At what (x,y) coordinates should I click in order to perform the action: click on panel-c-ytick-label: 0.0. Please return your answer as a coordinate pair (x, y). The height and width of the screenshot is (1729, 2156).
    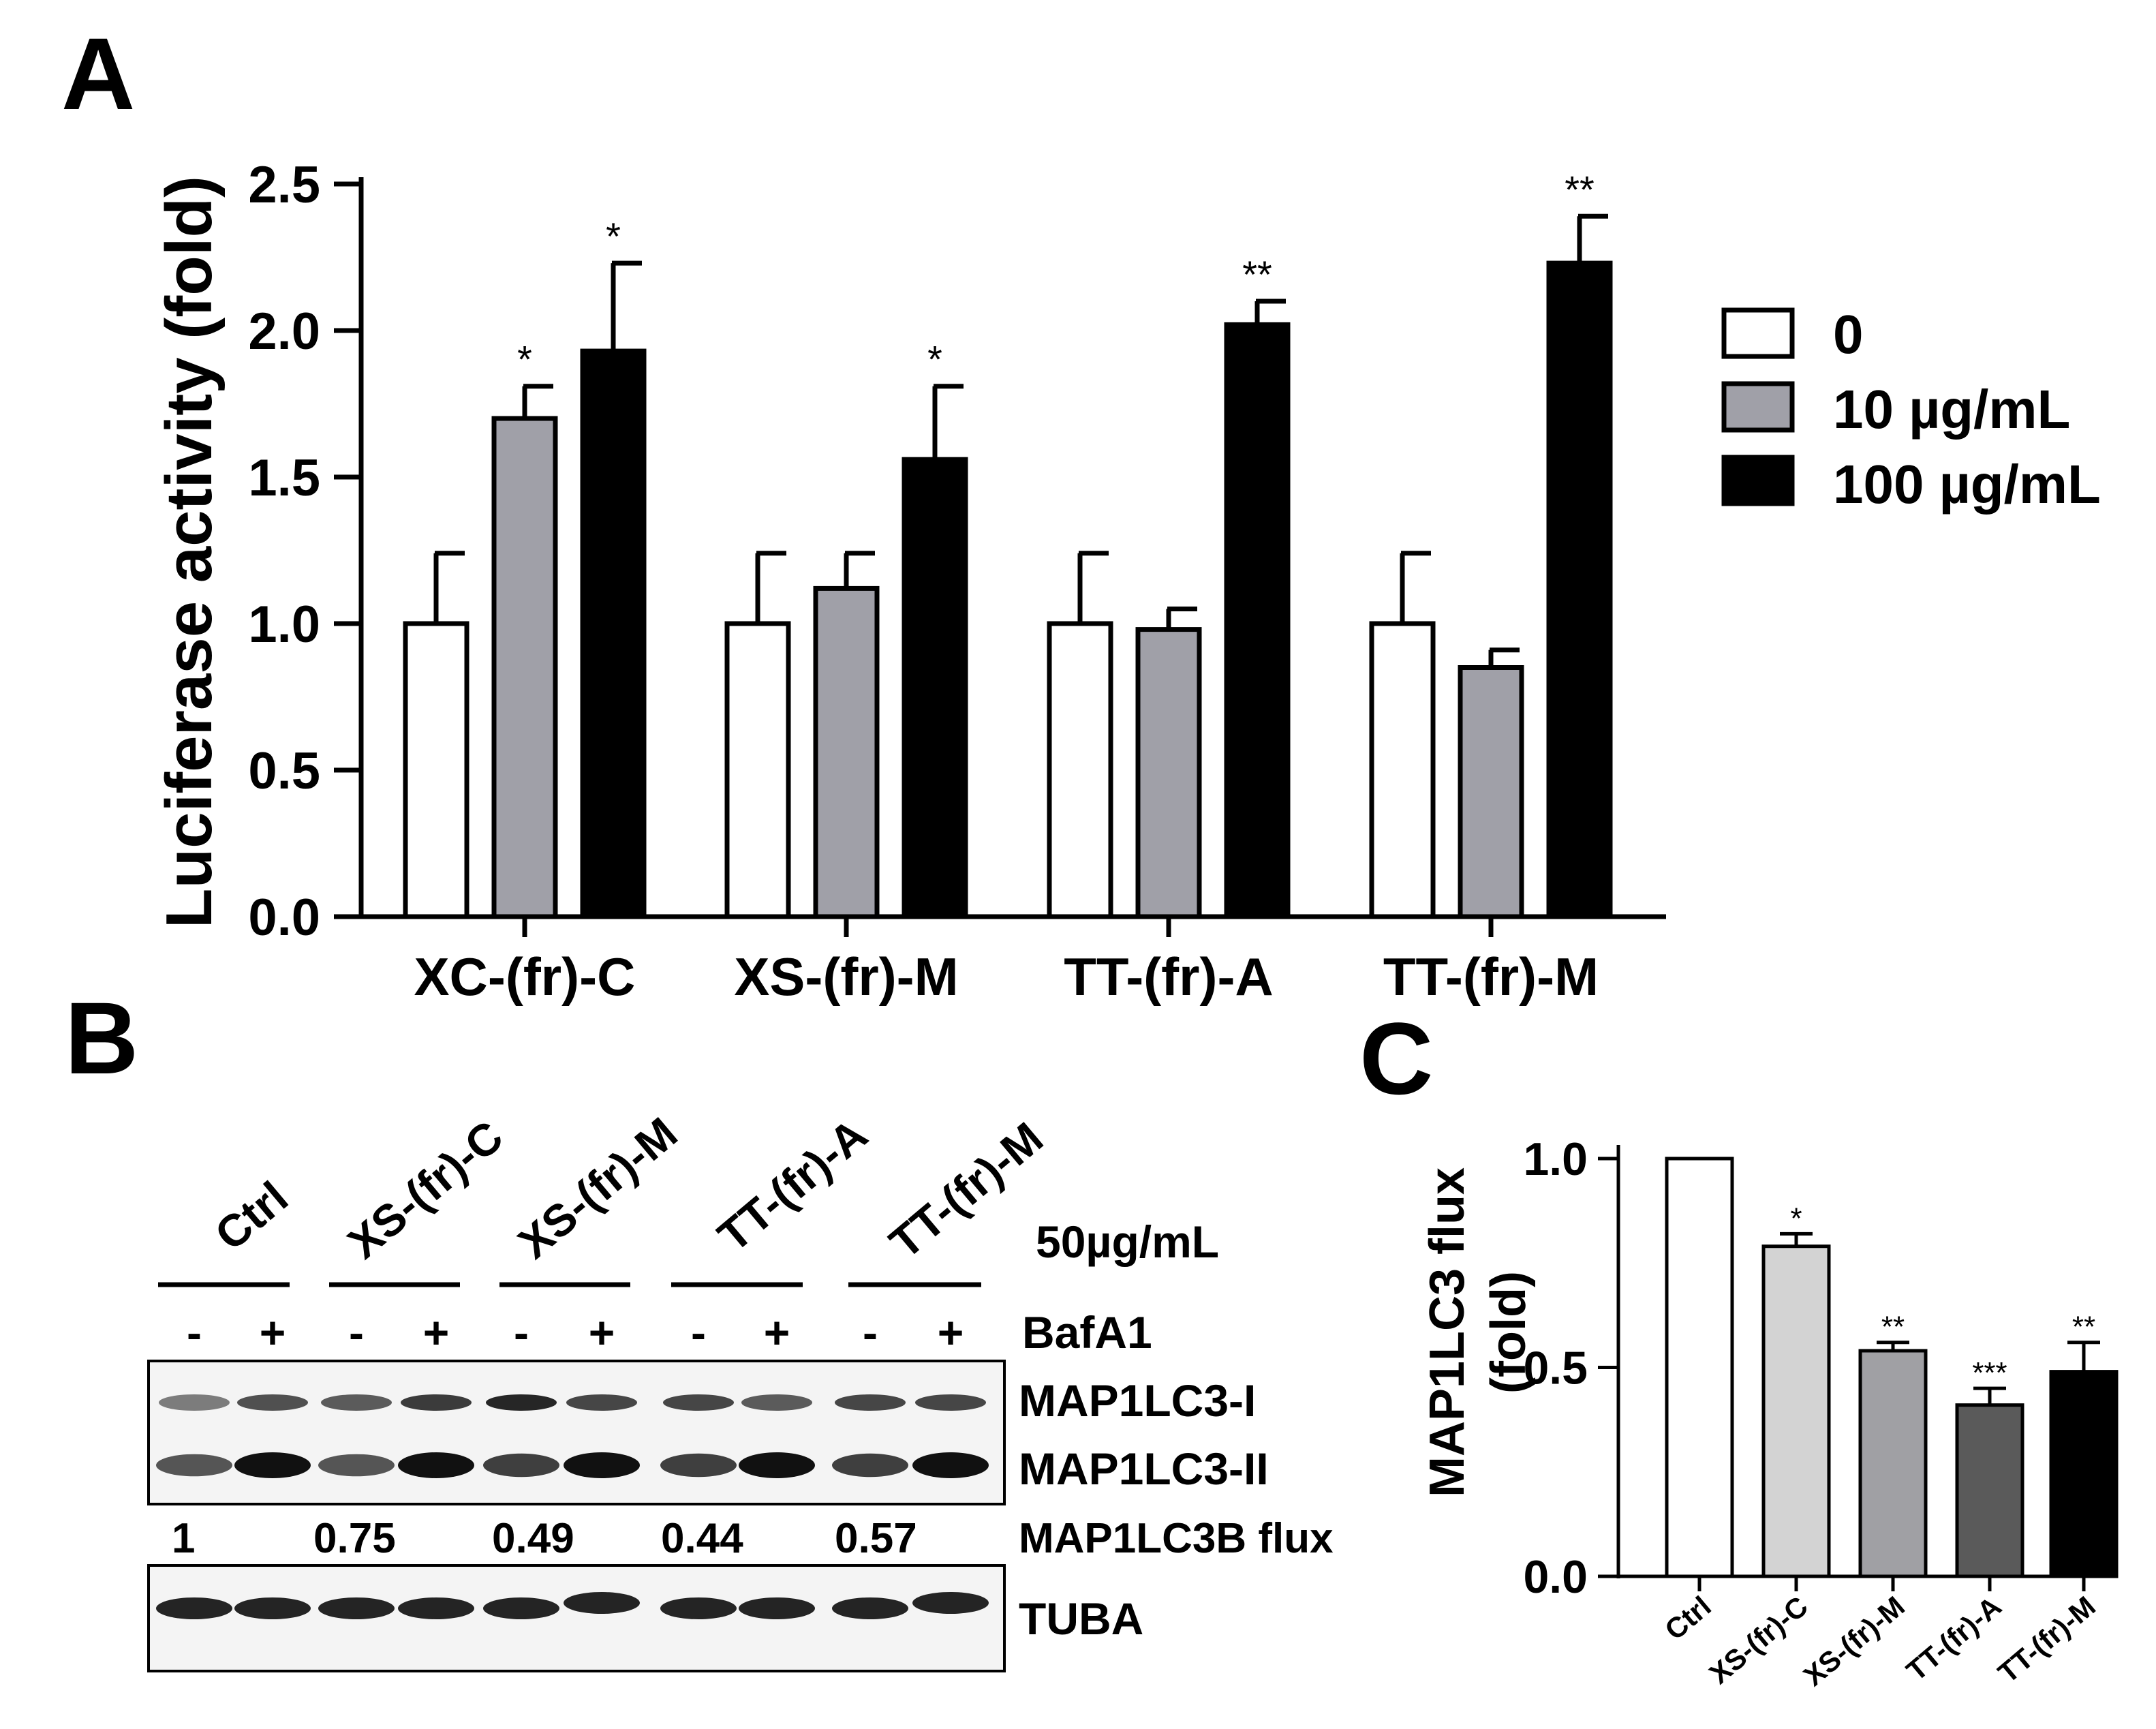
    Looking at the image, I should click on (1555, 1577).